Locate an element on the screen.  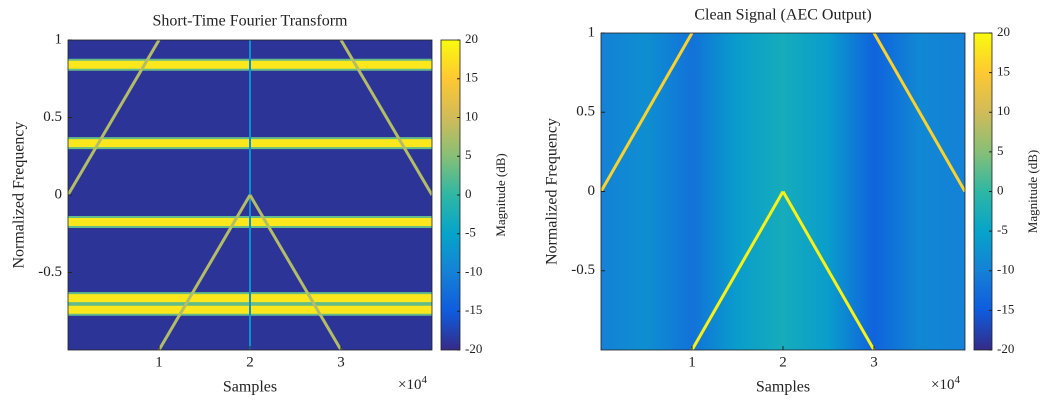
chart-title: Short-Time Fourier Transform is located at coordinates (251, 21).